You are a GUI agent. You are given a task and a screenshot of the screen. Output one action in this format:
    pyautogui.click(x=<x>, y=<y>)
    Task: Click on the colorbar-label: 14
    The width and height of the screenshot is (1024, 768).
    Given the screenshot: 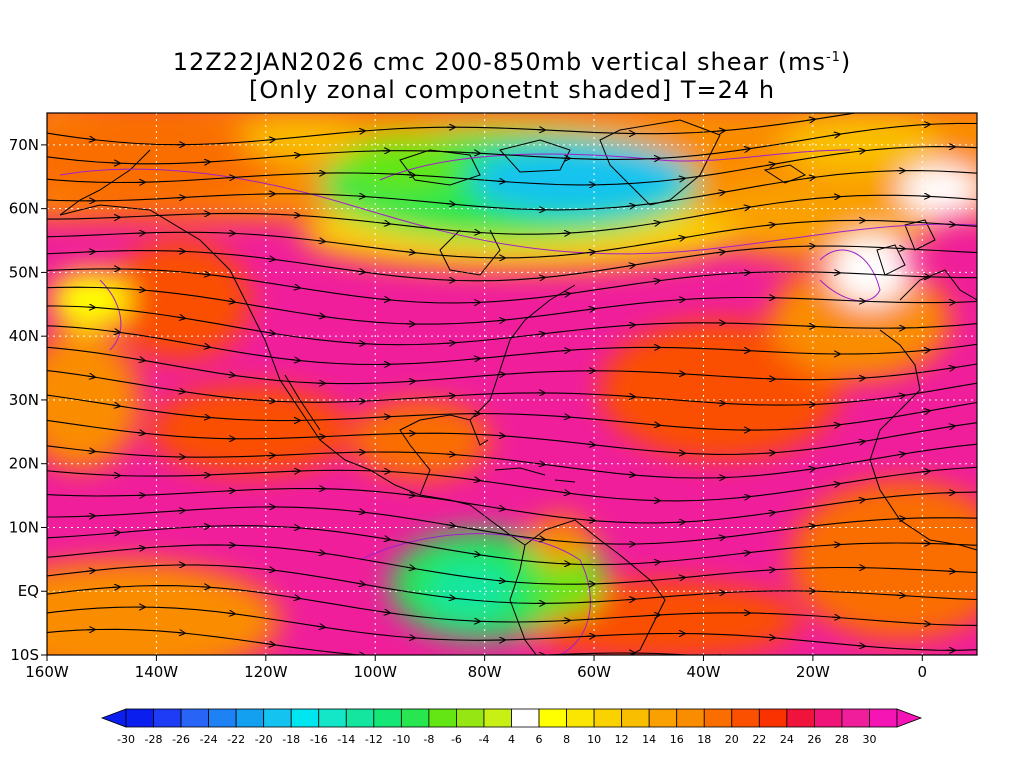 What is the action you would take?
    pyautogui.click(x=649, y=739)
    